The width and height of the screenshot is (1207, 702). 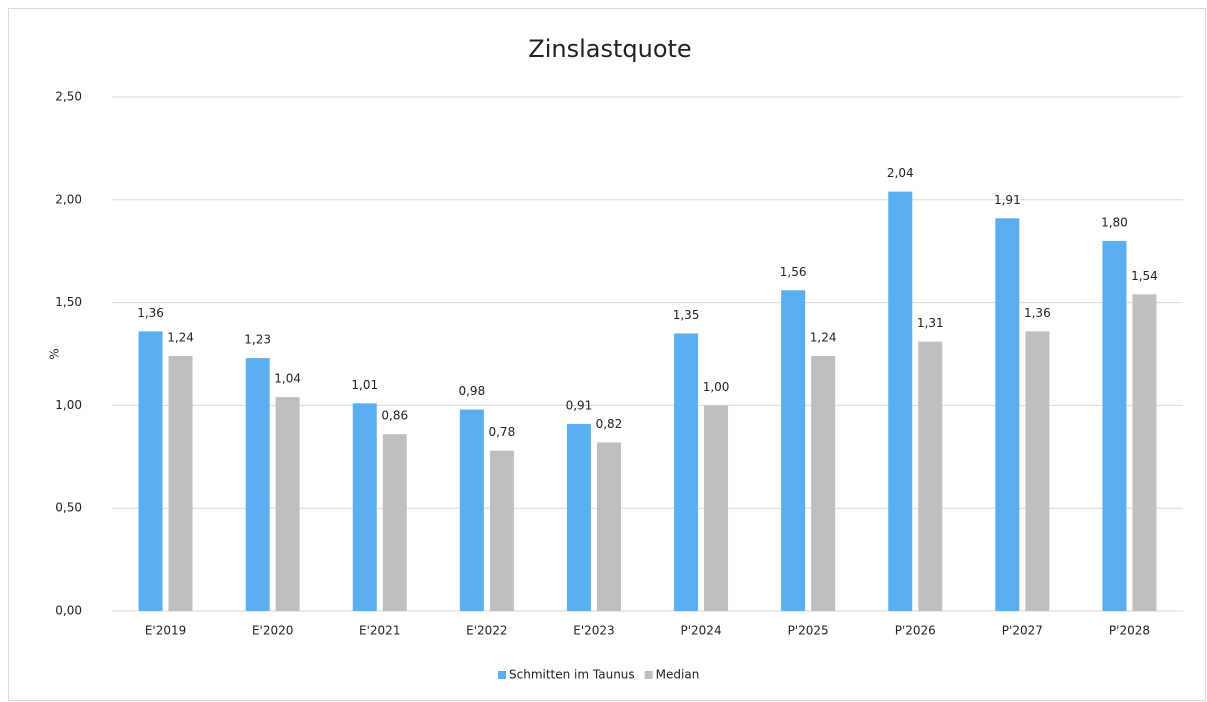 I want to click on x-tick-label: E'2023, so click(x=593, y=631).